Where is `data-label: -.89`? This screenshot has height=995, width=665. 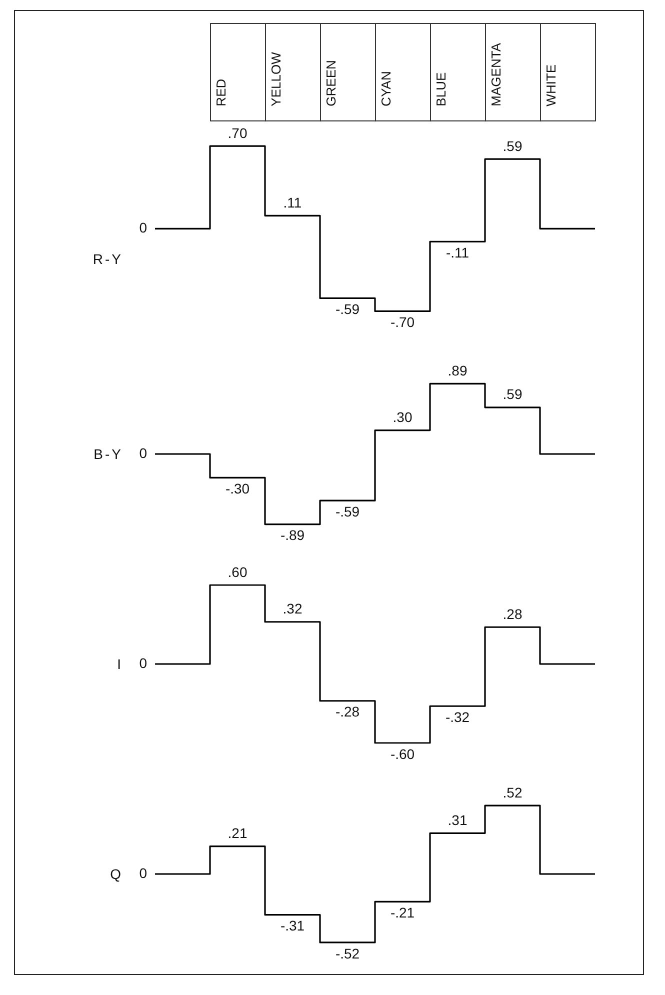 data-label: -.89 is located at coordinates (292, 535).